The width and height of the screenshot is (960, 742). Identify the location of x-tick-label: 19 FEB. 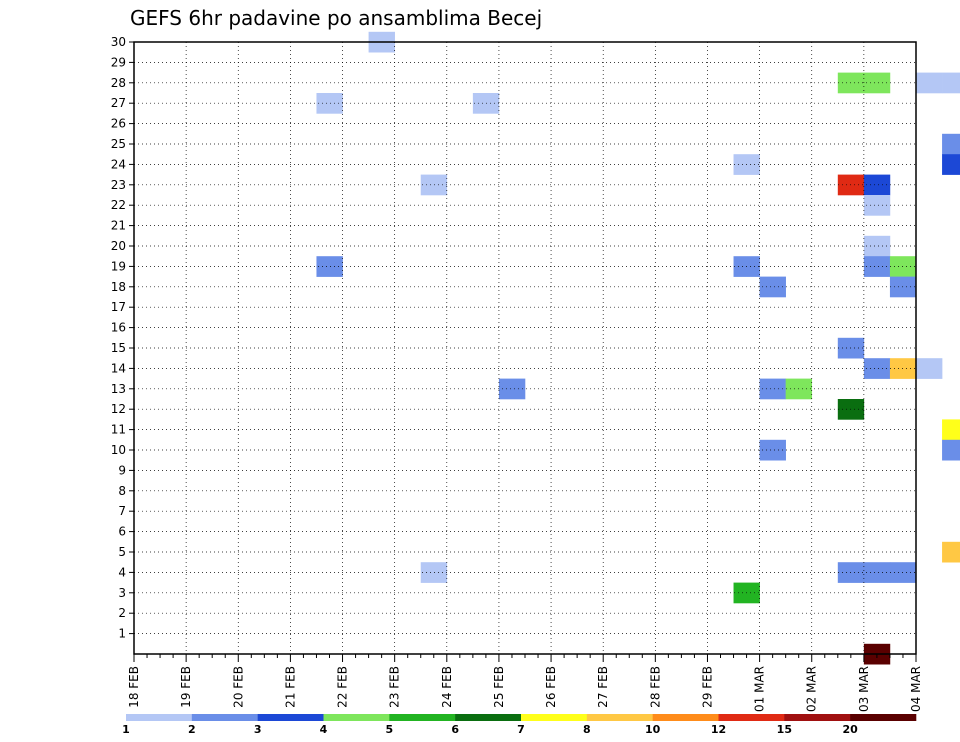
(186, 687).